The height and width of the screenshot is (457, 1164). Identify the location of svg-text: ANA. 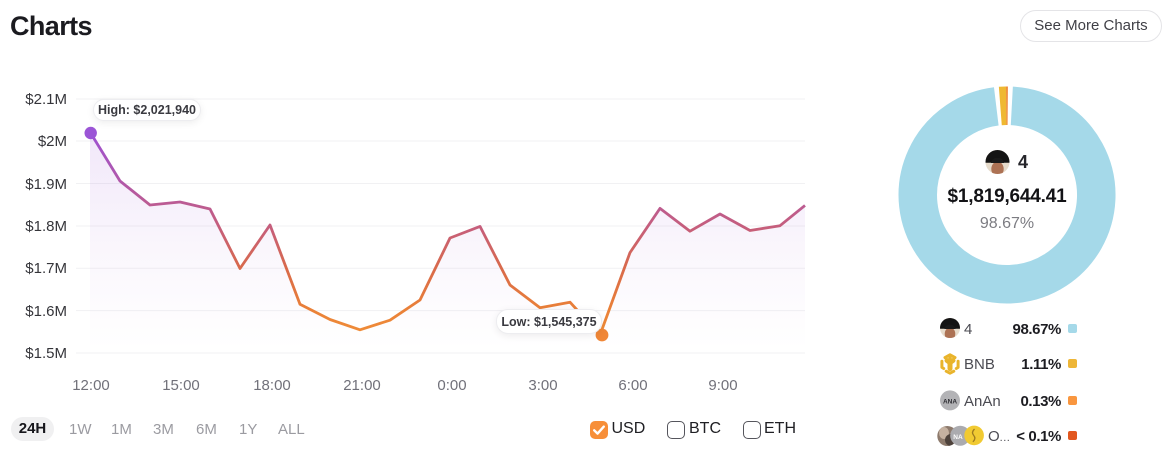
(950, 401).